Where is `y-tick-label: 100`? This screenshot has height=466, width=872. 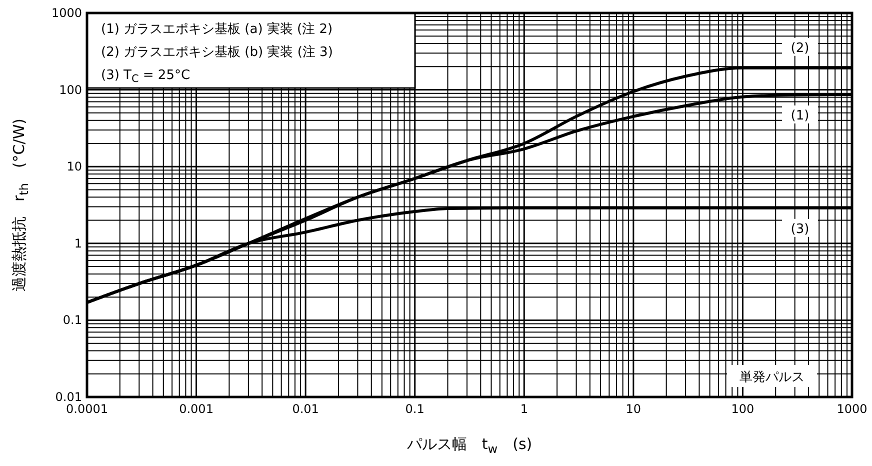
y-tick-label: 100 is located at coordinates (70, 89).